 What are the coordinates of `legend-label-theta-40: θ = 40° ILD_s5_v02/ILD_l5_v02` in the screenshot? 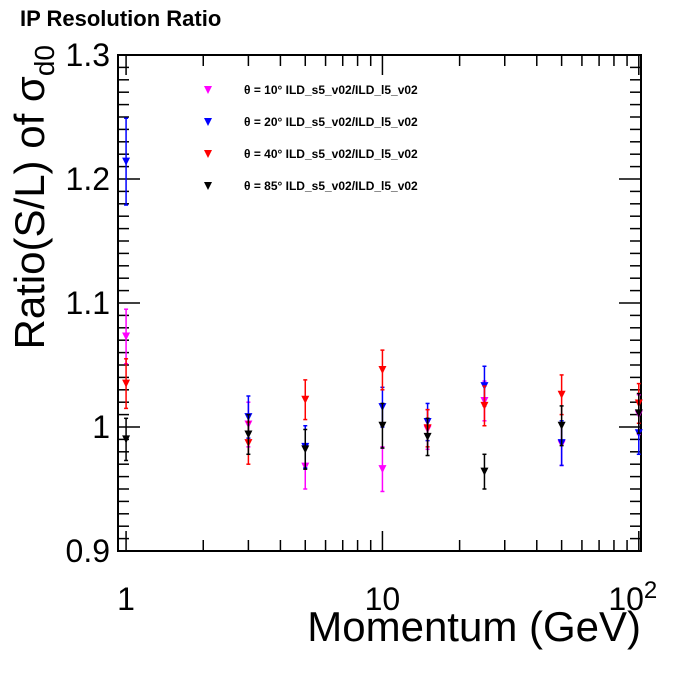 It's located at (331, 154).